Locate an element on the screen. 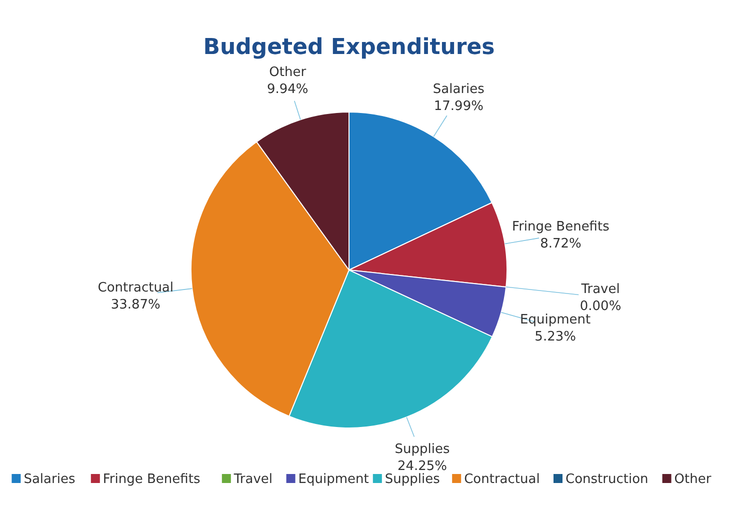 This screenshot has height=509, width=731. legend-label: Contractual is located at coordinates (502, 479).